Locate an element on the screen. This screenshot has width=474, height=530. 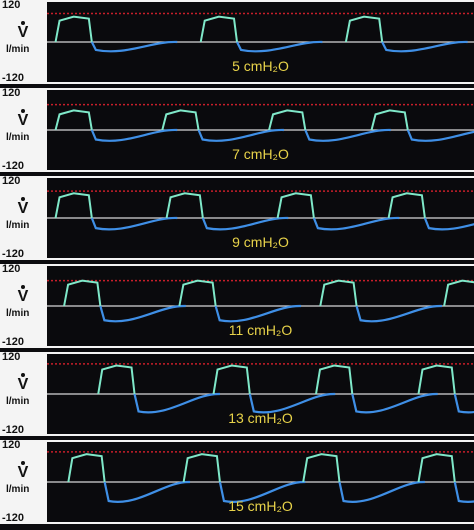
pressure-label: 5 cmH₂O is located at coordinates (260, 66).